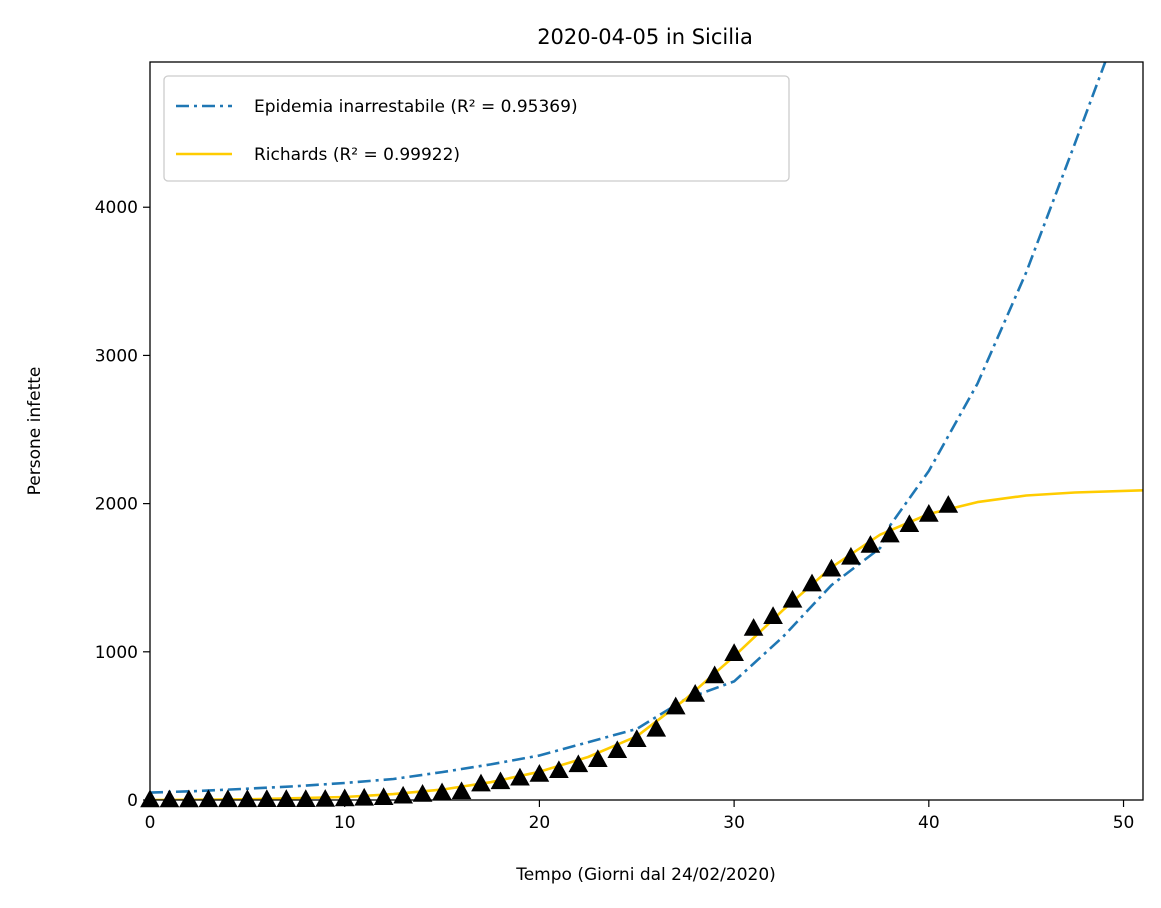  I want to click on x-tick-label: 30, so click(734, 823).